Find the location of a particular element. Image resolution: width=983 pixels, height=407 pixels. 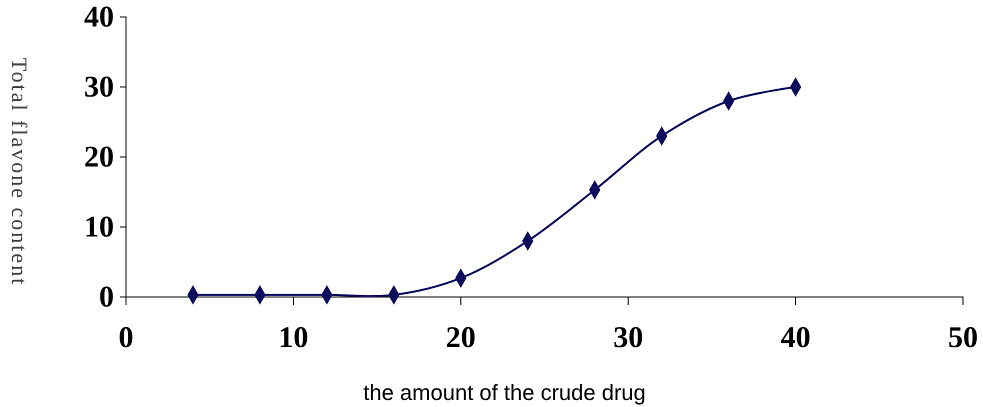

x-axis-title: the amount of the crude drug is located at coordinates (504, 392).